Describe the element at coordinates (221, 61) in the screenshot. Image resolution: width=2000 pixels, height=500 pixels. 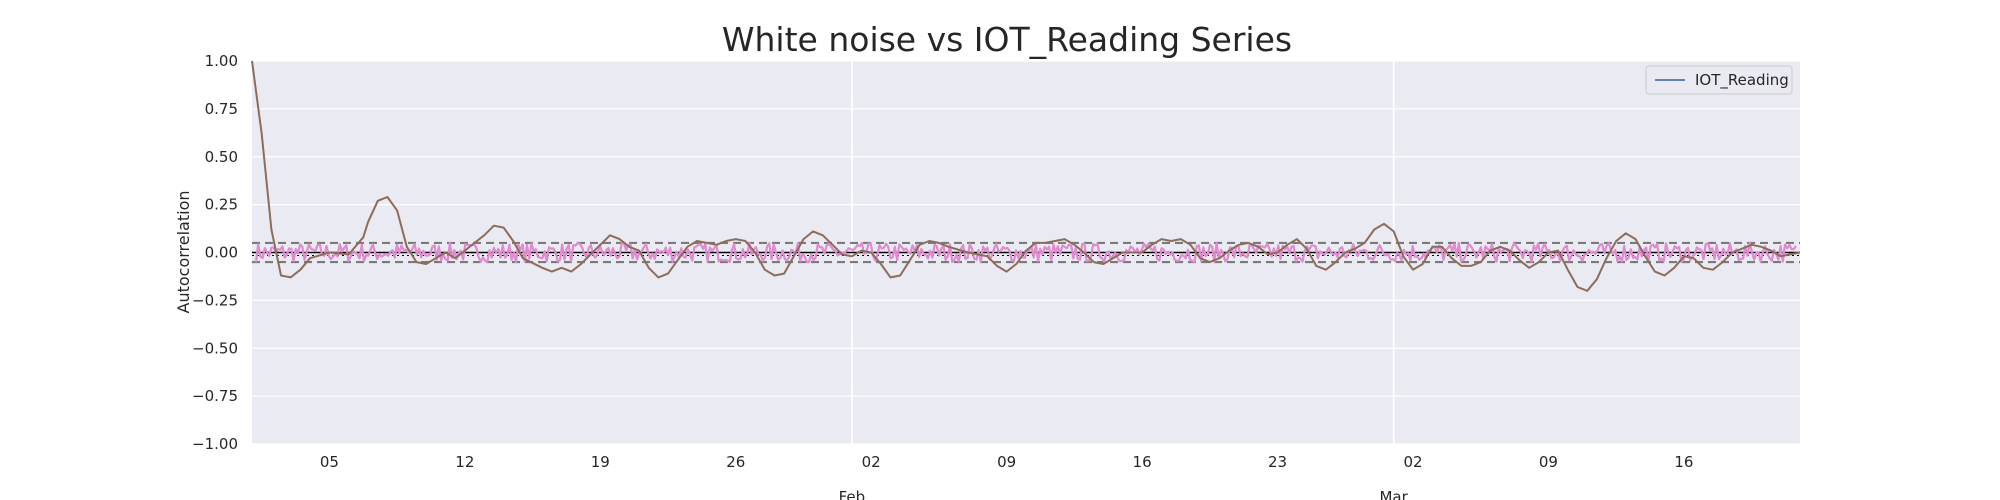
I see `y-tick-label: 1.00` at that location.